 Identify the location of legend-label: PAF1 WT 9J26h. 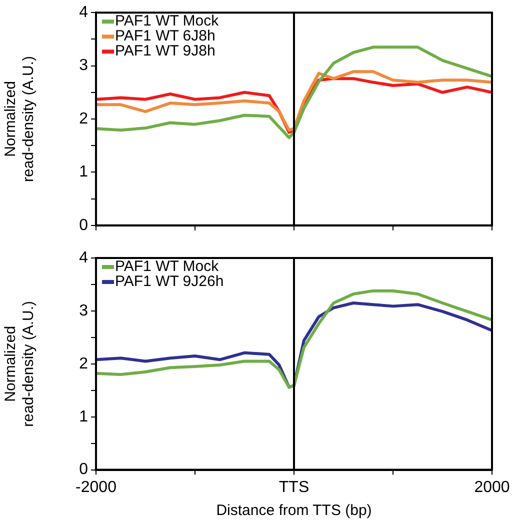
(169, 281).